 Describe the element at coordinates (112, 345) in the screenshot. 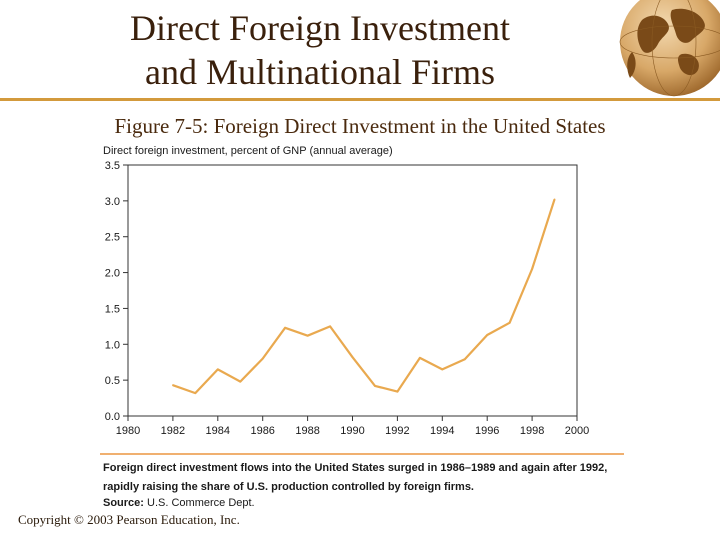

I see `y-tick-label: 1.0` at that location.